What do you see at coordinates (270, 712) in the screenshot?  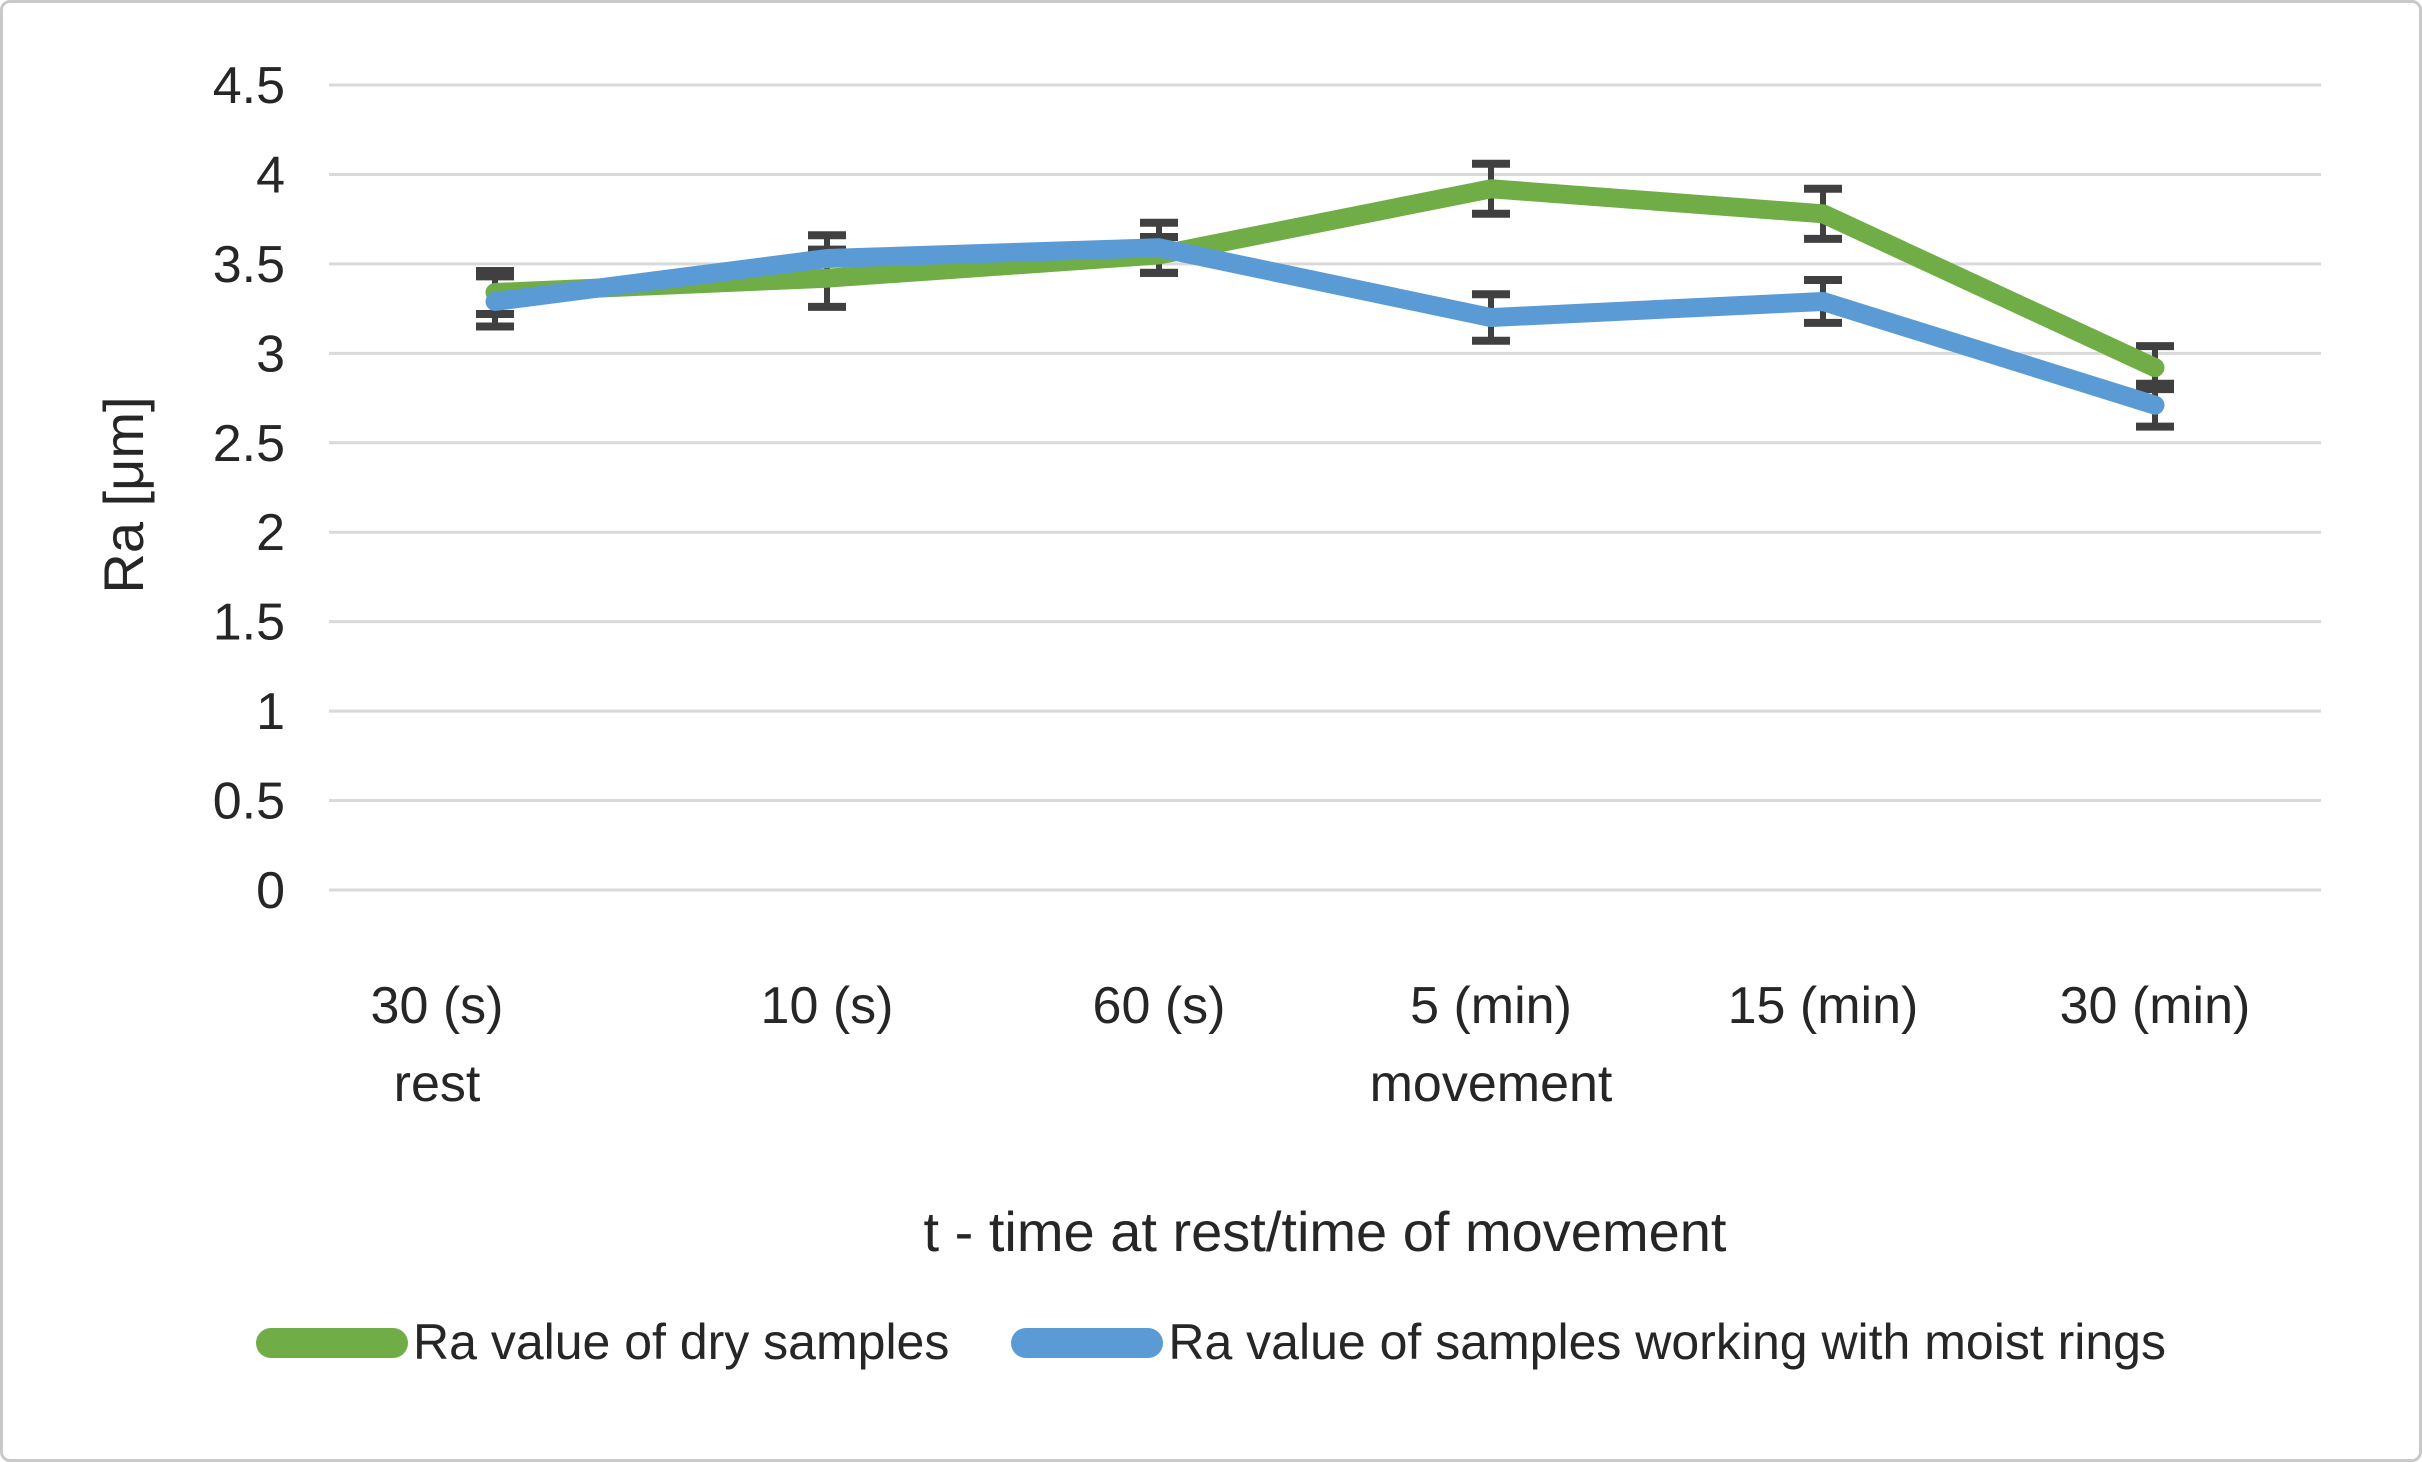 I see `y-tick-label: 1` at bounding box center [270, 712].